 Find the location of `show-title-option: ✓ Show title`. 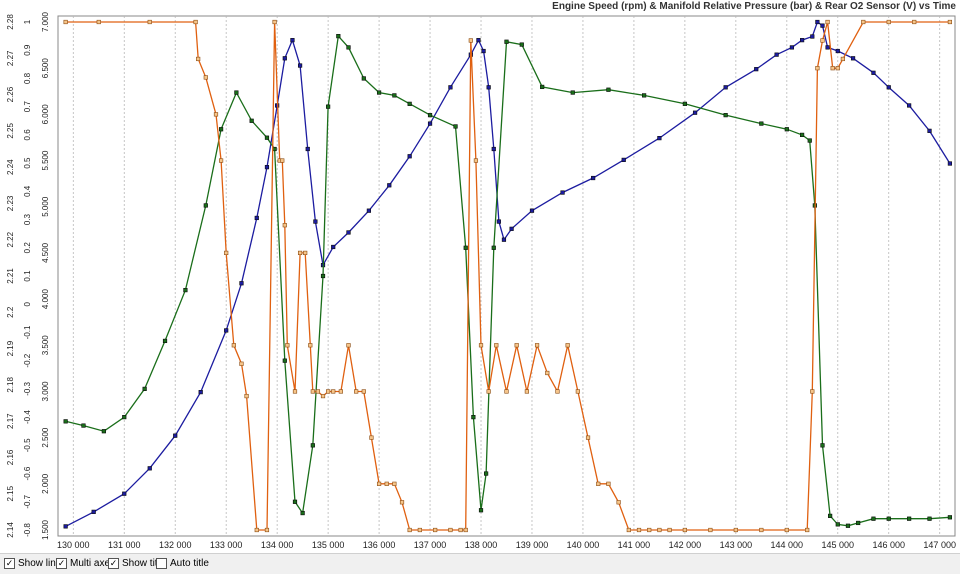

show-title-option: ✓ Show title is located at coordinates (136, 563).